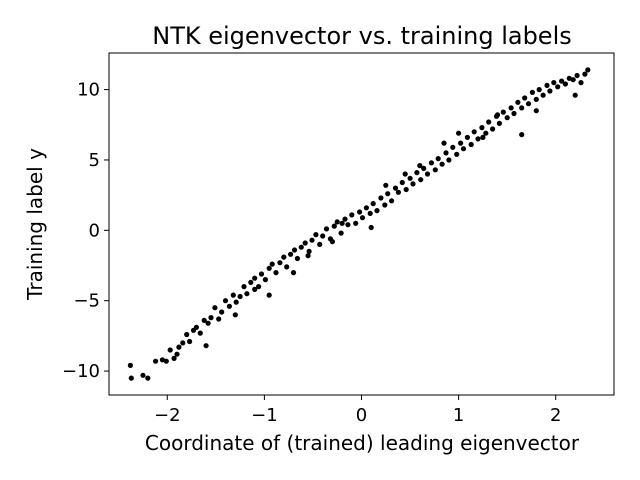 The height and width of the screenshot is (480, 640). Describe the element at coordinates (94, 160) in the screenshot. I see `y-tick-label: 5` at that location.